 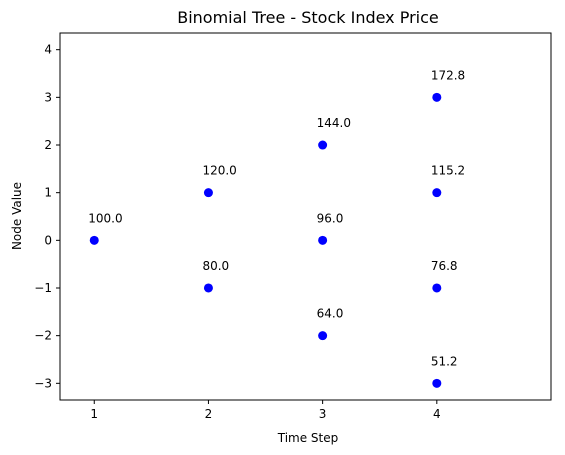 I want to click on data-label: 120.0, so click(x=219, y=171).